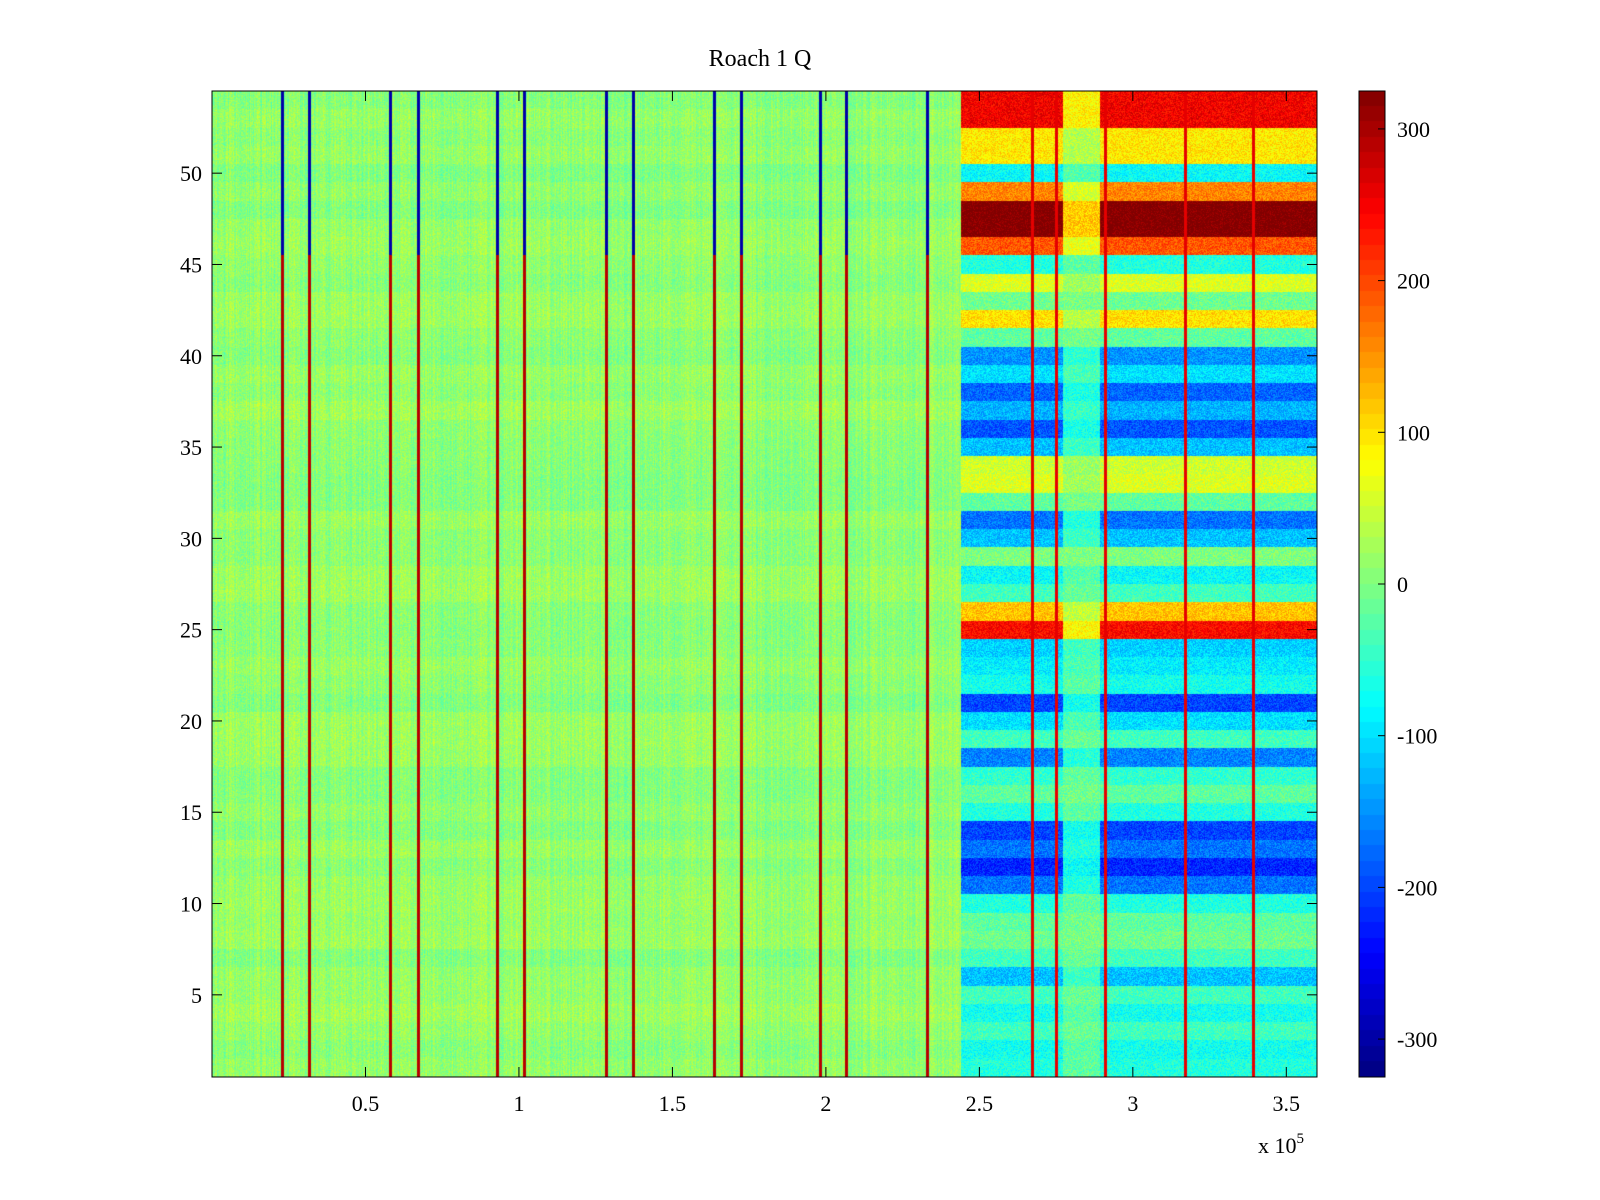 The width and height of the screenshot is (1600, 1200). Describe the element at coordinates (191, 812) in the screenshot. I see `y-tick-label: 15` at that location.